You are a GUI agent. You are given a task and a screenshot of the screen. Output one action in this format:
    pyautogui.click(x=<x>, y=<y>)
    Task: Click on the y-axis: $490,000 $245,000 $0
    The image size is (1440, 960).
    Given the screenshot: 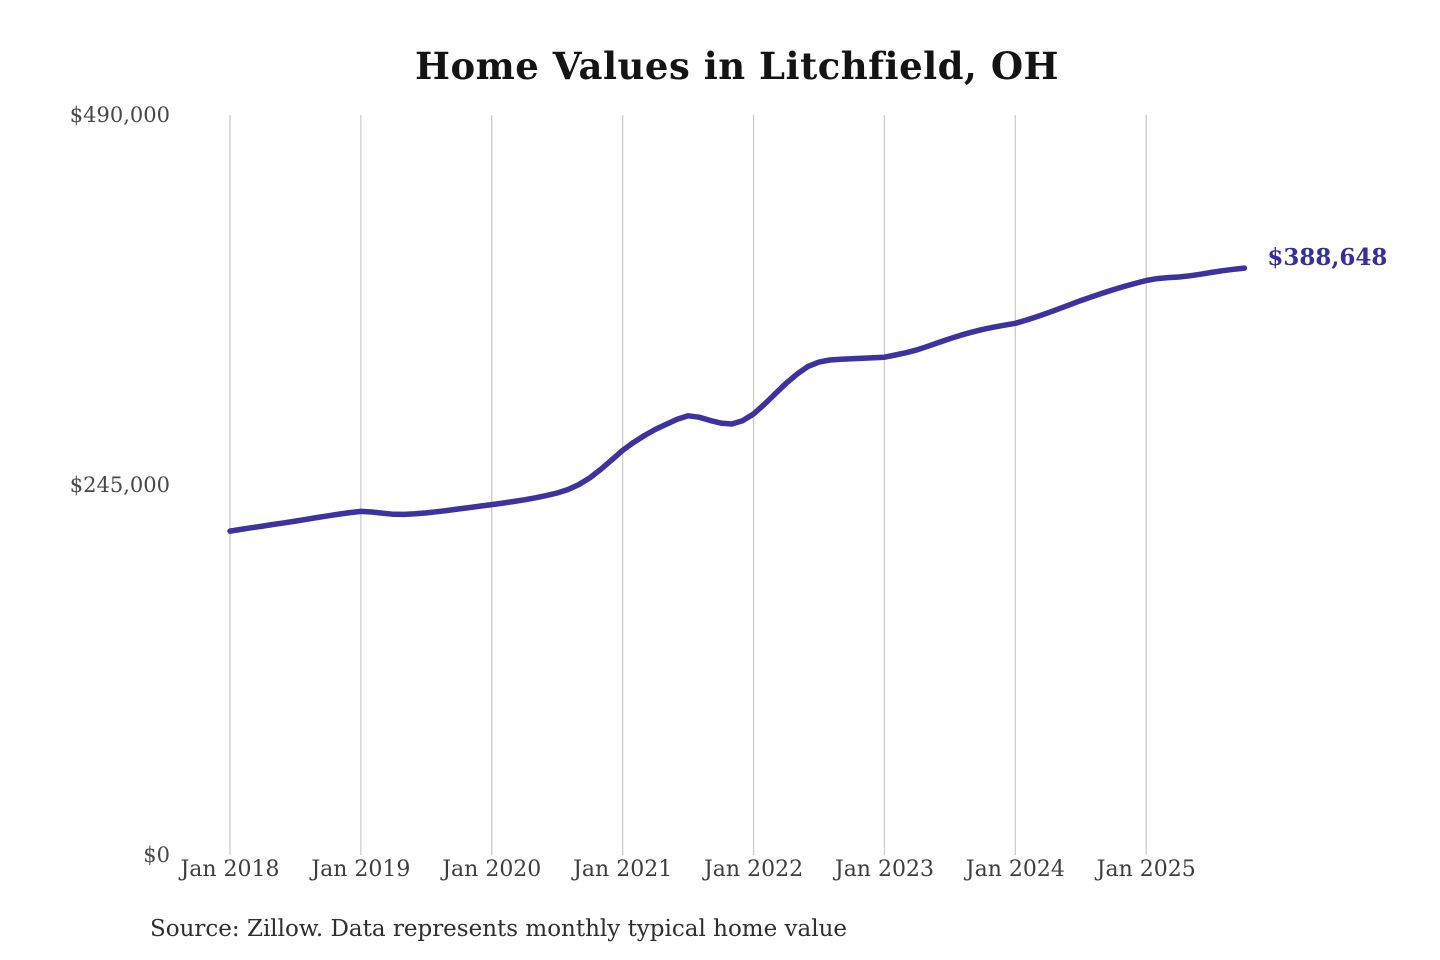 What is the action you would take?
    pyautogui.click(x=85, y=480)
    